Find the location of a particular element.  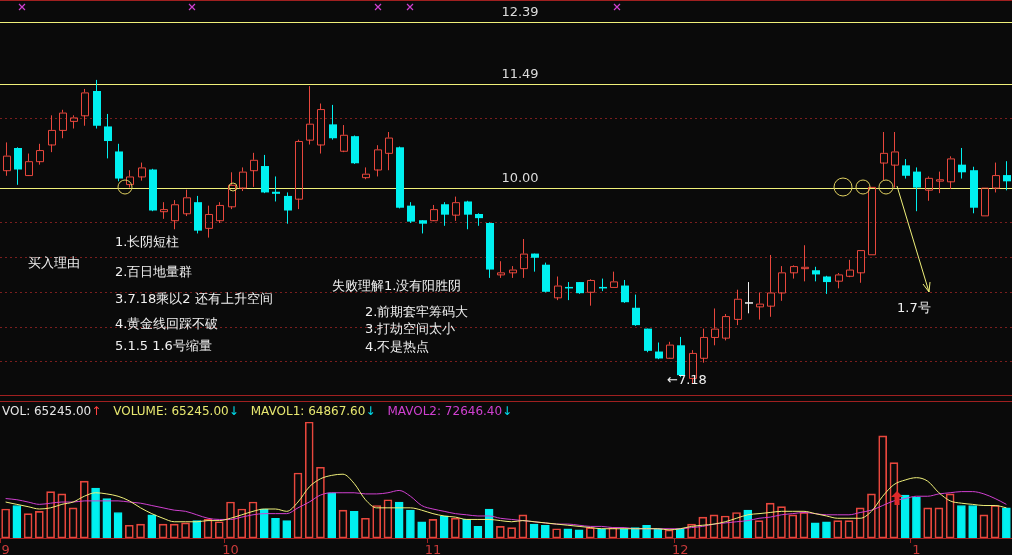

annotation: 失败理解1.没有阳胜阴 is located at coordinates (397, 286).